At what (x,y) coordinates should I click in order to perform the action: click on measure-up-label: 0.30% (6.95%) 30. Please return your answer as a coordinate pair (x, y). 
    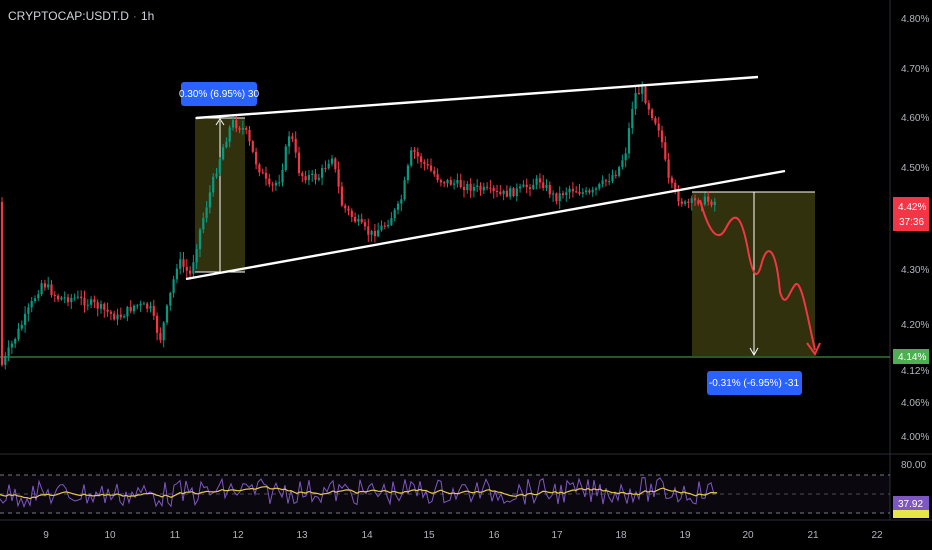
    Looking at the image, I should click on (219, 94).